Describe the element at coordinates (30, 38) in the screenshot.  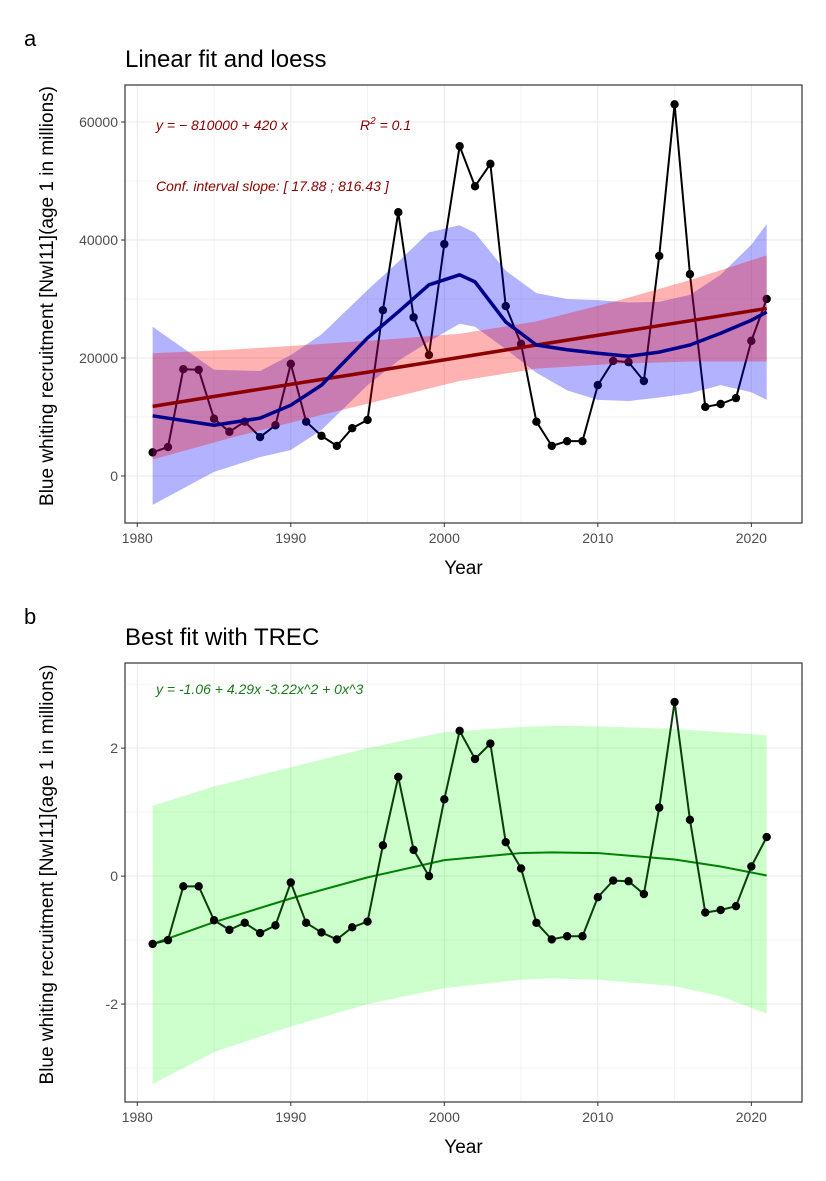
I see `panel-label: a` at that location.